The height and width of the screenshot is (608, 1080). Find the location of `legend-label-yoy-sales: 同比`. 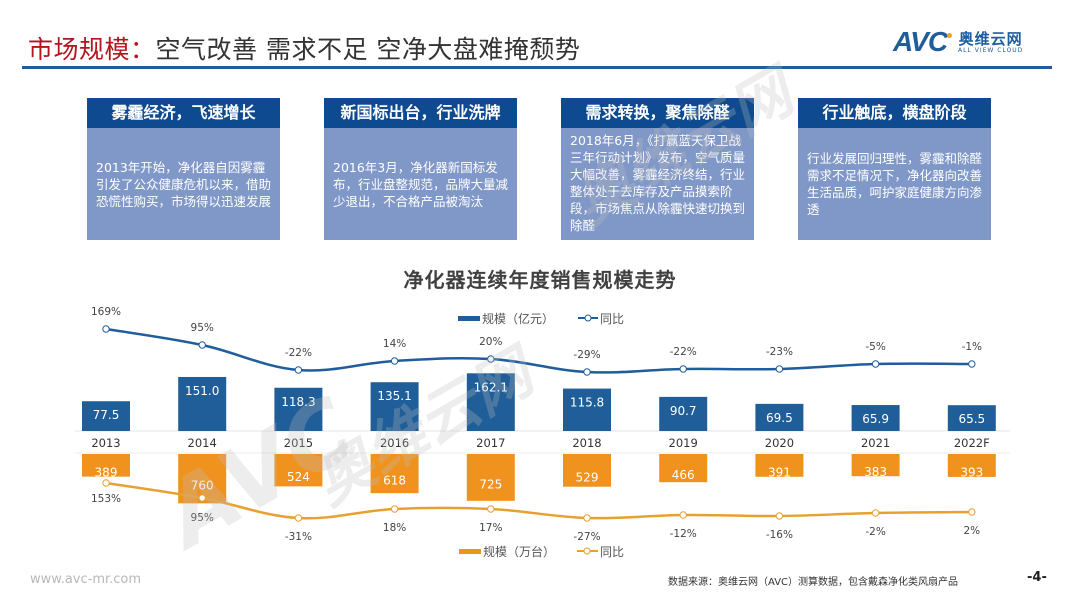

legend-label-yoy-sales: 同比 is located at coordinates (612, 319).